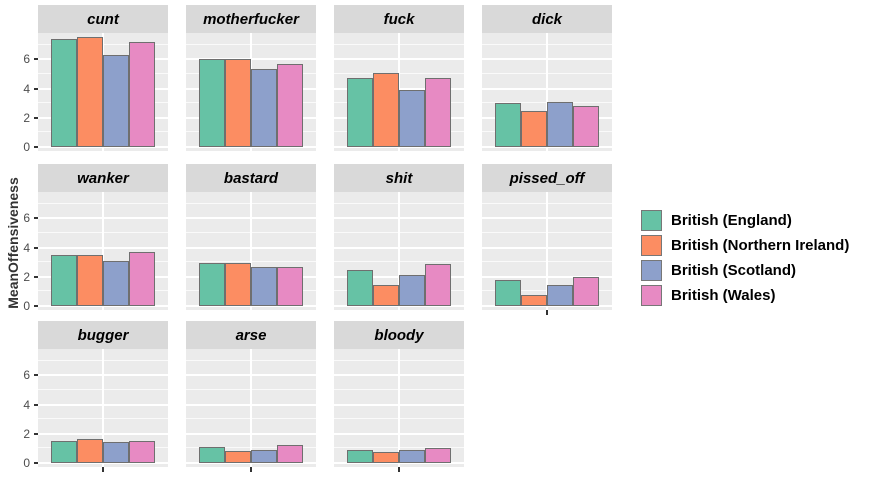 The height and width of the screenshot is (484, 873). I want to click on legend-entry-british-scotland: British (Scotland), so click(745, 270).